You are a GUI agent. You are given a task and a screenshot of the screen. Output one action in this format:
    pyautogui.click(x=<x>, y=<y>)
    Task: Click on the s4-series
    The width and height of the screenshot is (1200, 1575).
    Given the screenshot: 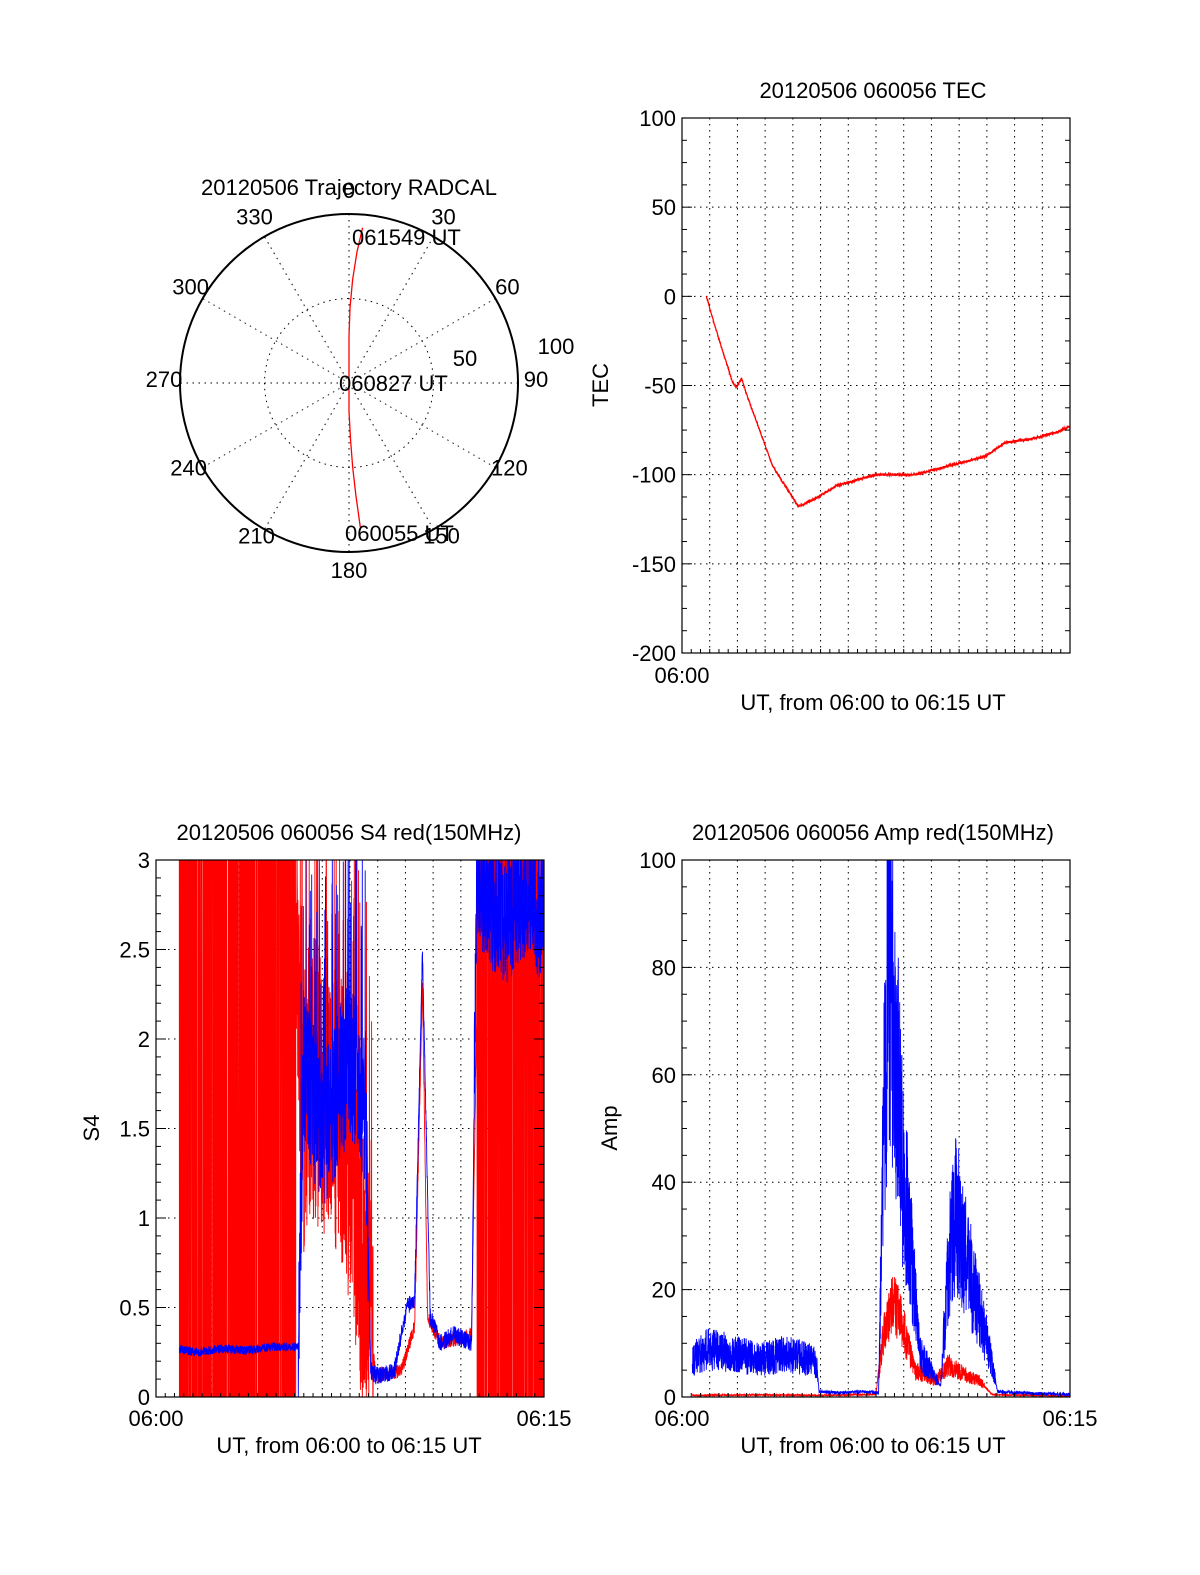 What is the action you would take?
    pyautogui.click(x=361, y=1128)
    